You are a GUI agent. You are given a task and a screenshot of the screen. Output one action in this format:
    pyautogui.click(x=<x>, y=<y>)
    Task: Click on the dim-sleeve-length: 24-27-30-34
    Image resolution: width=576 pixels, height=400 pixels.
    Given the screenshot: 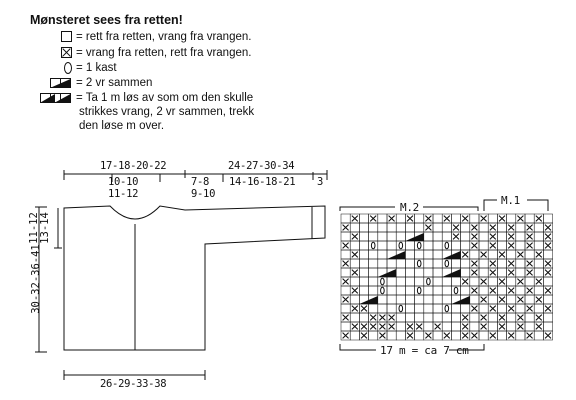 What is the action you would take?
    pyautogui.click(x=261, y=166)
    